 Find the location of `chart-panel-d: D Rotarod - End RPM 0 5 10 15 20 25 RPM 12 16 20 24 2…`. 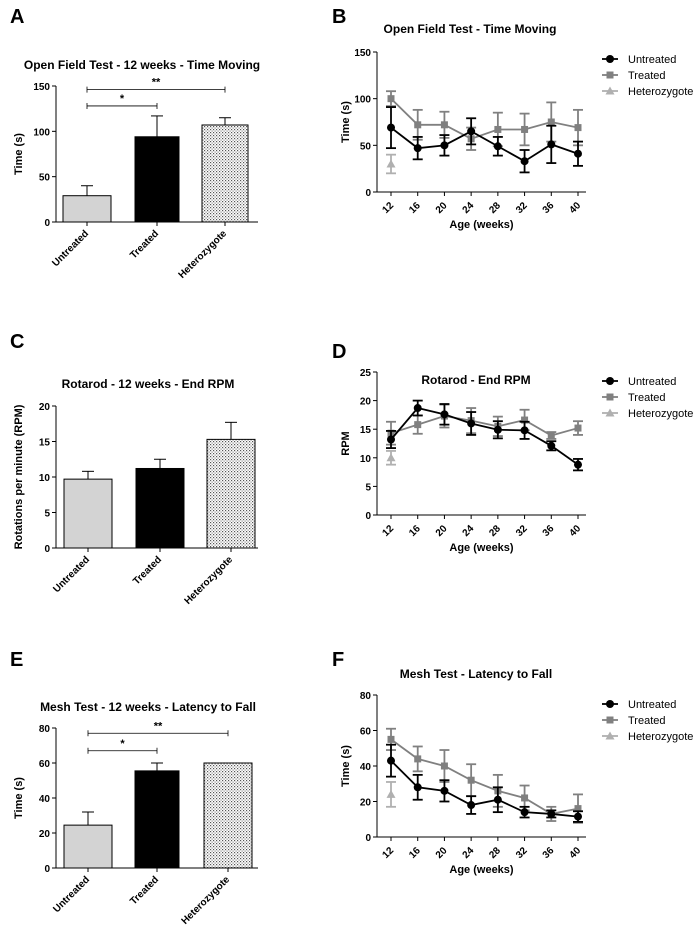

chart-panel-d: D Rotarod - End RPM 0 5 10 15 20 25 RPM 12 16 20 24 2… is located at coordinates (512, 447).